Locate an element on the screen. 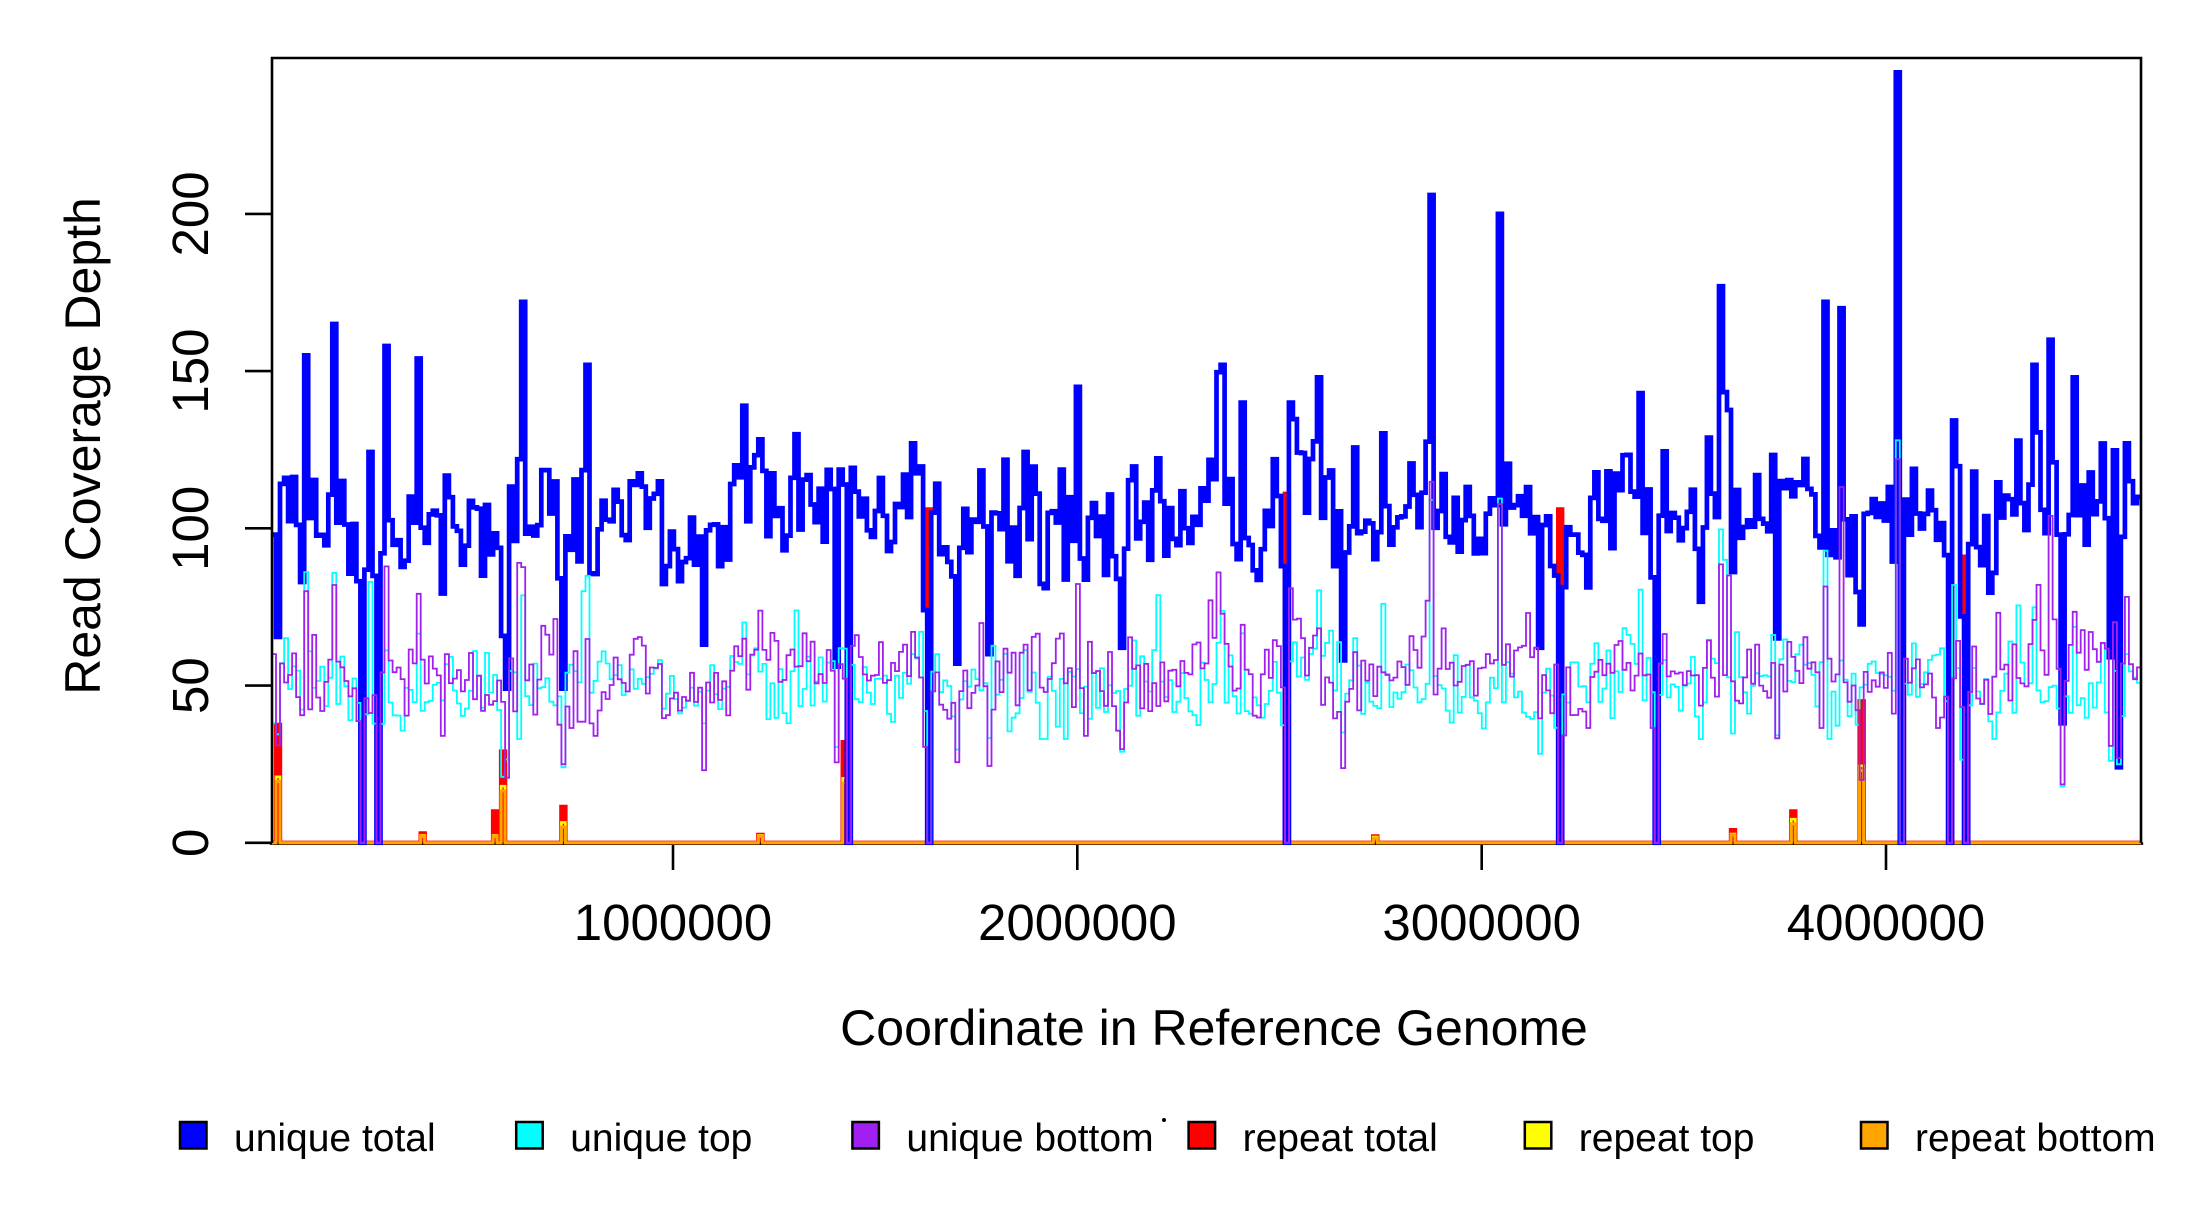 The image size is (2200, 1205). svg-text: 4000000 is located at coordinates (1886, 922).